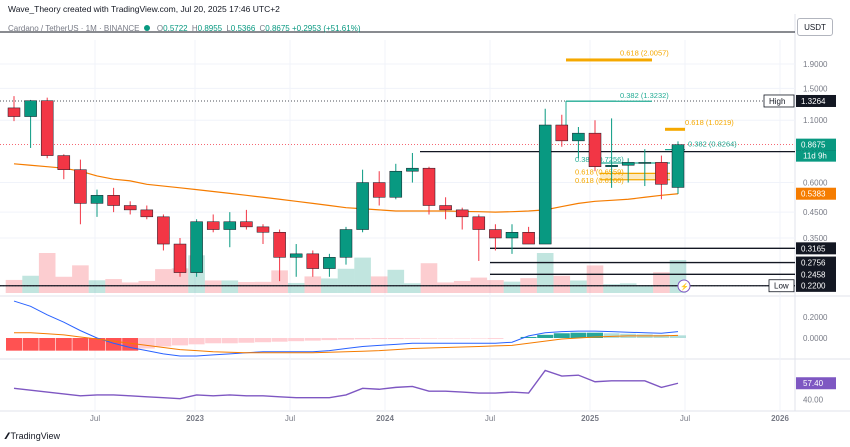 This screenshot has height=447, width=850. What do you see at coordinates (815, 88) in the screenshot?
I see `price-tick-label: 1.5000` at bounding box center [815, 88].